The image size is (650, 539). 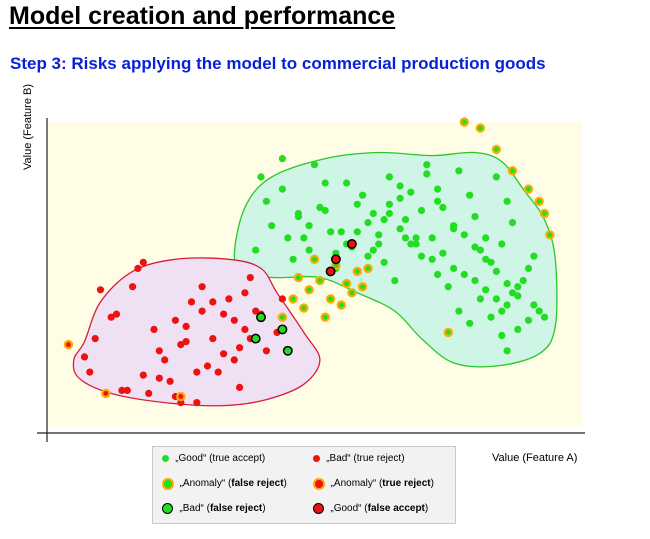 I want to click on y-axis-label: Value (Feature B), so click(x=28, y=126).